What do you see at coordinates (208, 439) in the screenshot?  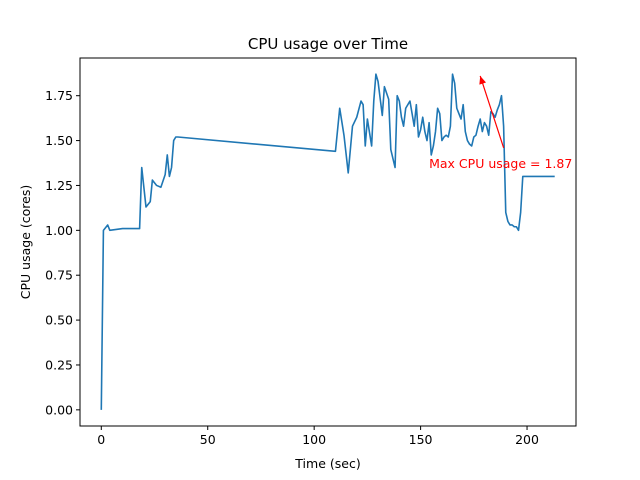 I see `x-tick-label: 50` at bounding box center [208, 439].